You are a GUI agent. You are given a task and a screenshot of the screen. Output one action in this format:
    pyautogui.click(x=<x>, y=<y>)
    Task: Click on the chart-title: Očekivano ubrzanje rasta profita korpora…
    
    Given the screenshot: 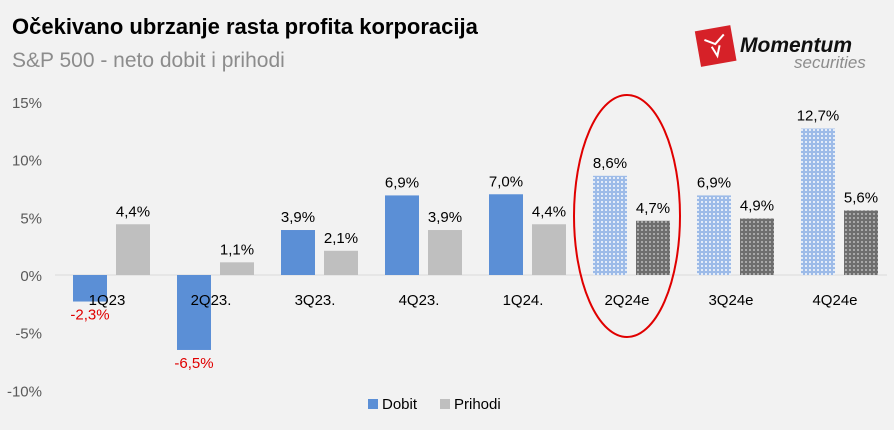 What is the action you would take?
    pyautogui.click(x=245, y=26)
    